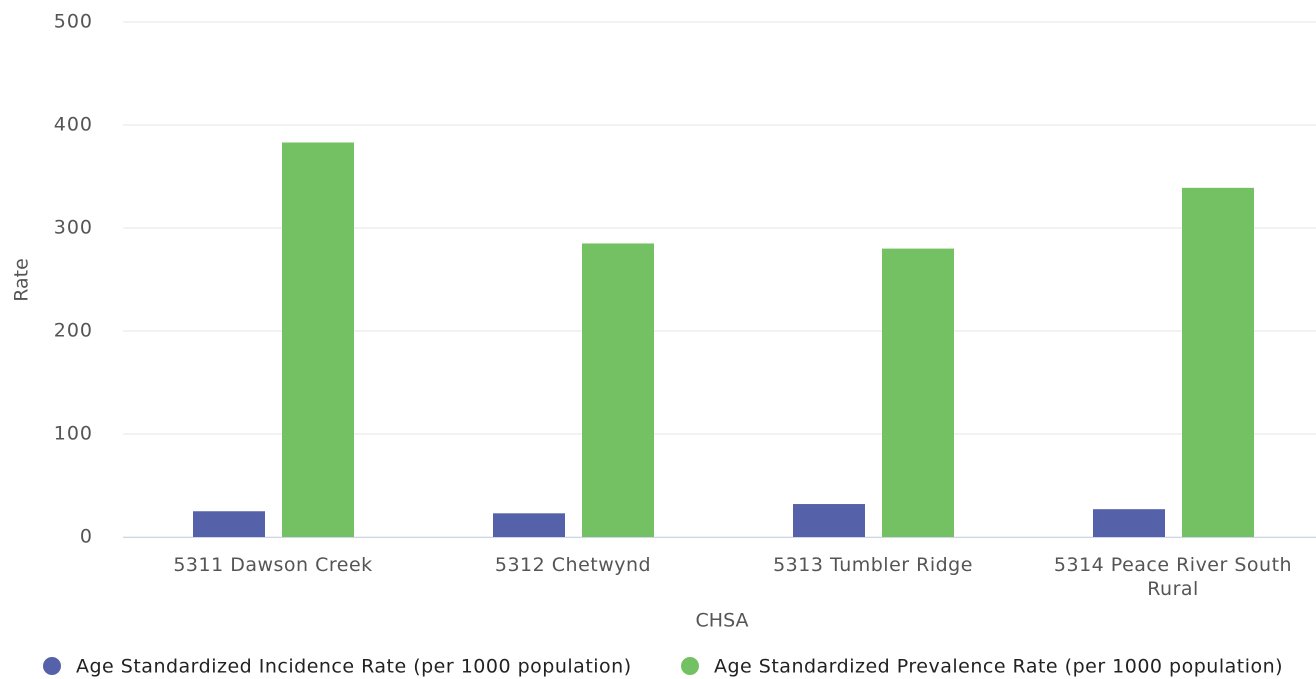 The image size is (1316, 679). I want to click on y-tick-label: 0, so click(86, 537).